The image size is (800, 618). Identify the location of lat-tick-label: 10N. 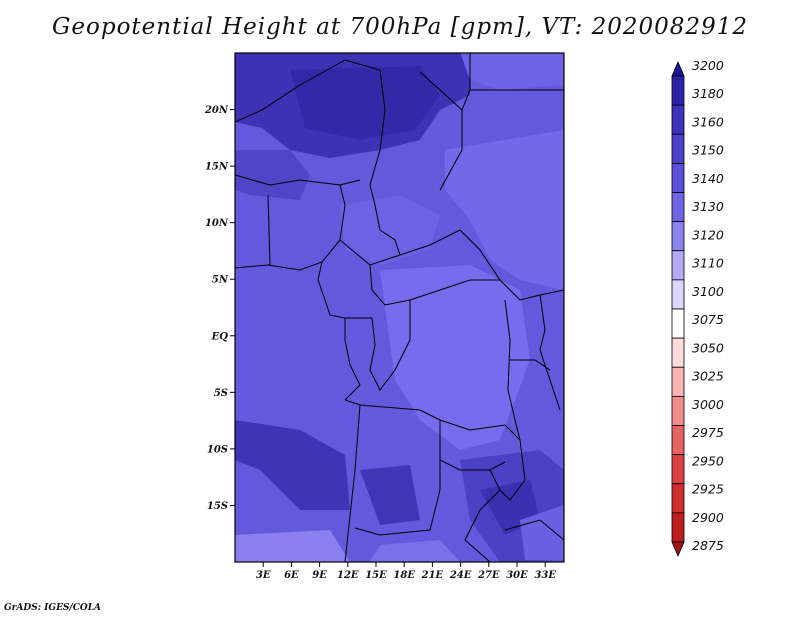
(217, 223).